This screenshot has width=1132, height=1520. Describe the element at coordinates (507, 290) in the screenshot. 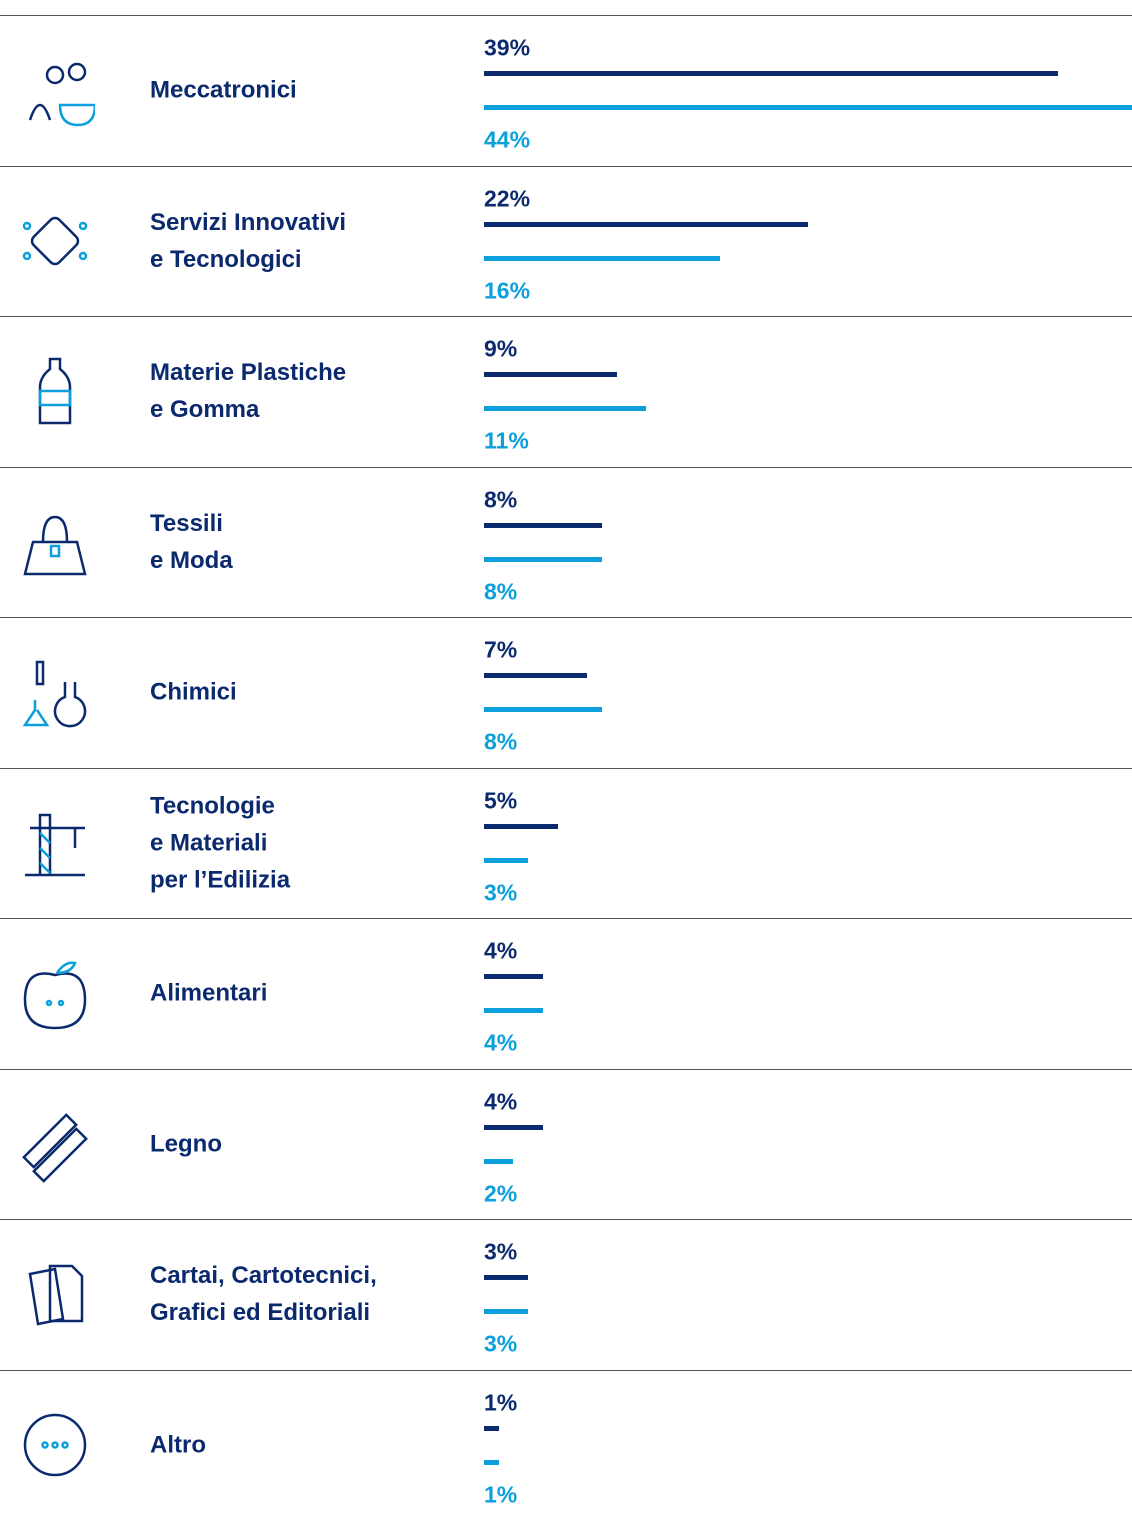

I see `value-label: 16%` at that location.